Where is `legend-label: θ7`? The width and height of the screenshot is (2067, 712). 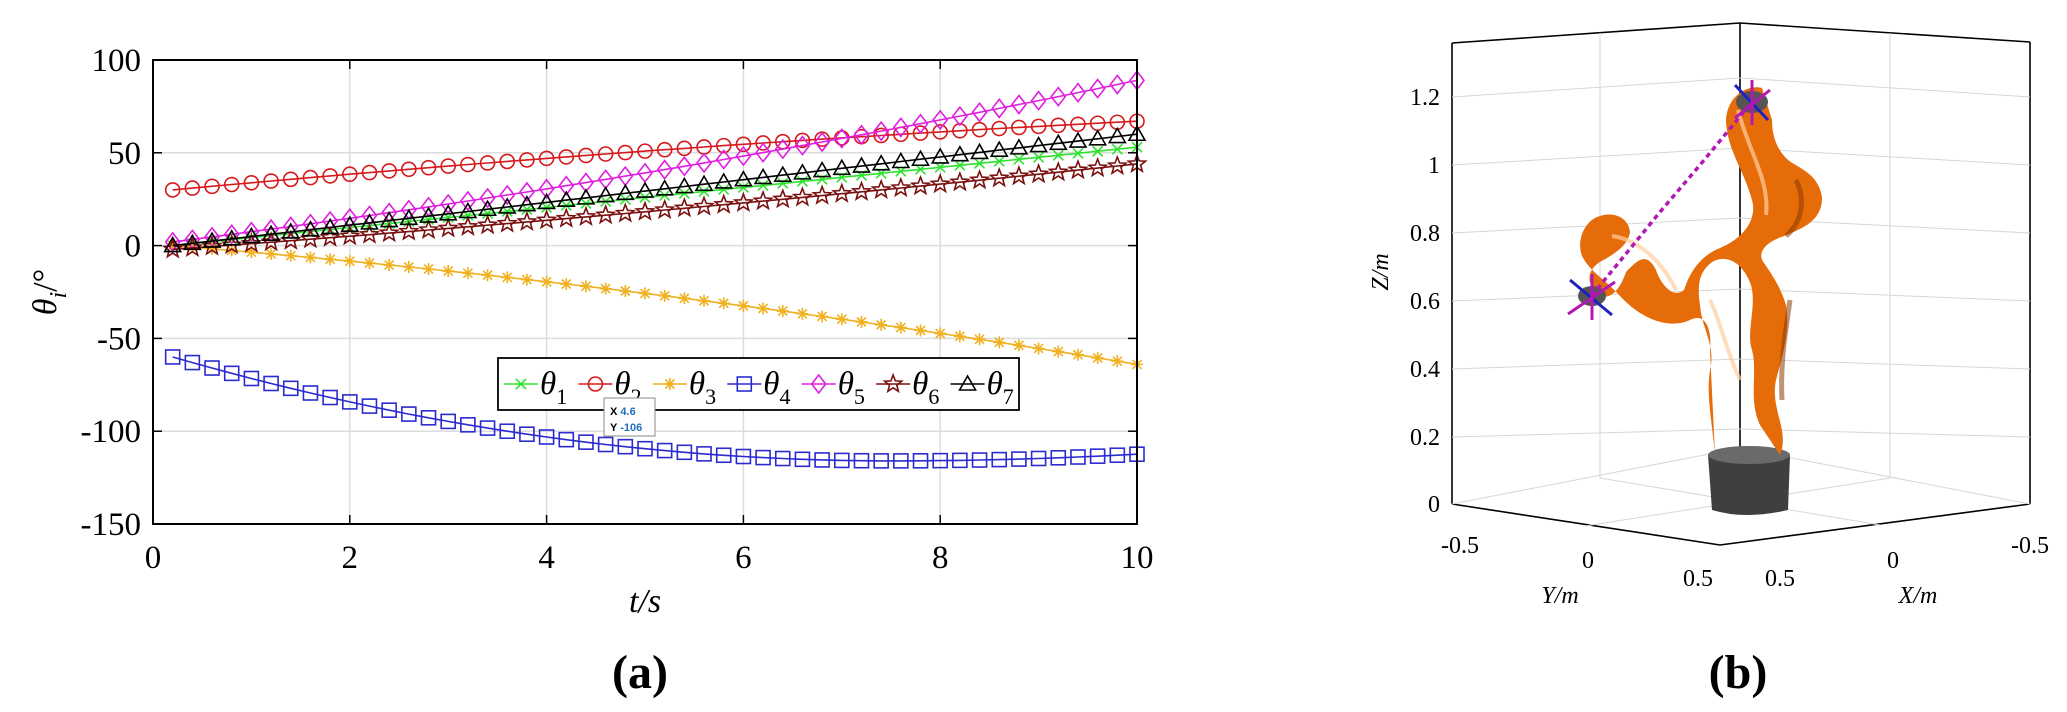
legend-label: θ7 is located at coordinates (1000, 387).